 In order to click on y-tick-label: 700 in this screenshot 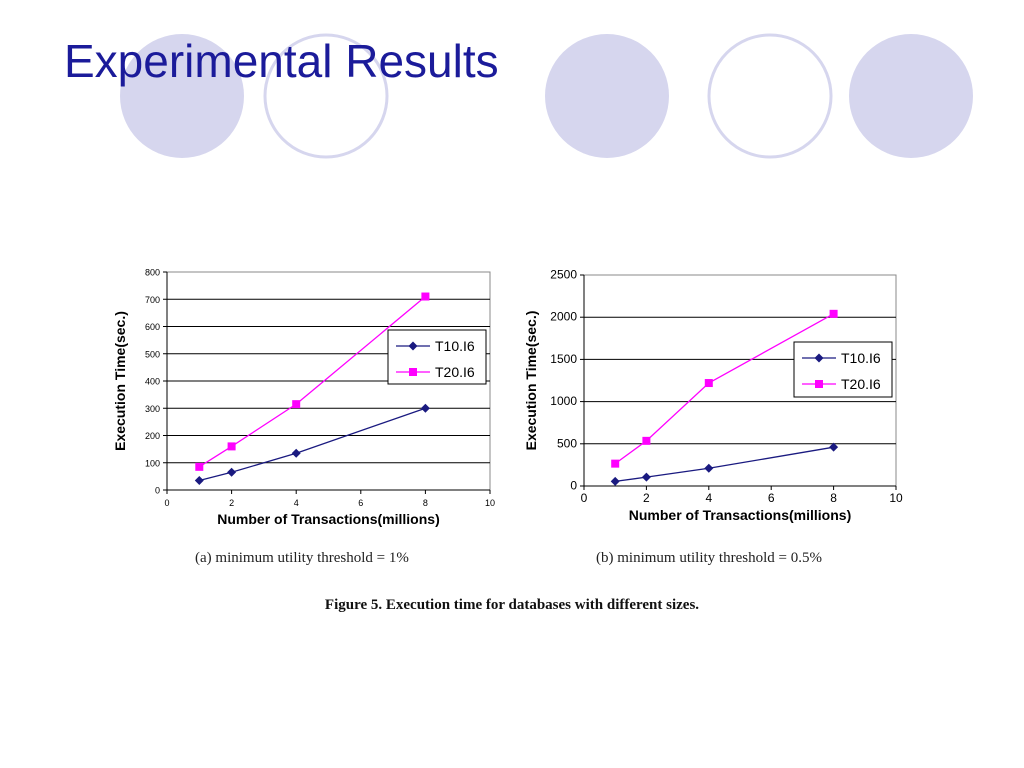, I will do `click(152, 300)`.